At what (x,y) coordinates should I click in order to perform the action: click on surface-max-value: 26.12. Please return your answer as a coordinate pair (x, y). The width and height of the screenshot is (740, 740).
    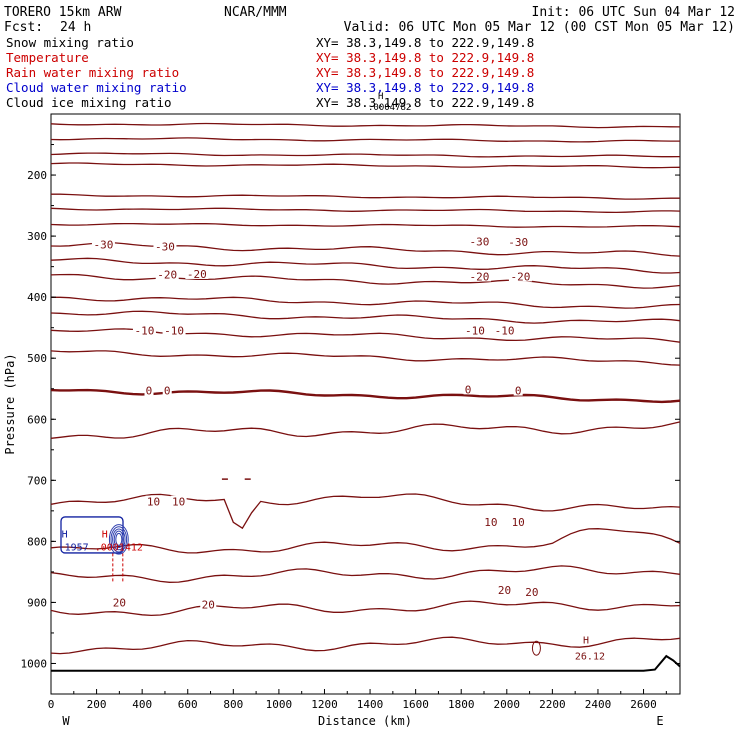
    Looking at the image, I should click on (590, 656).